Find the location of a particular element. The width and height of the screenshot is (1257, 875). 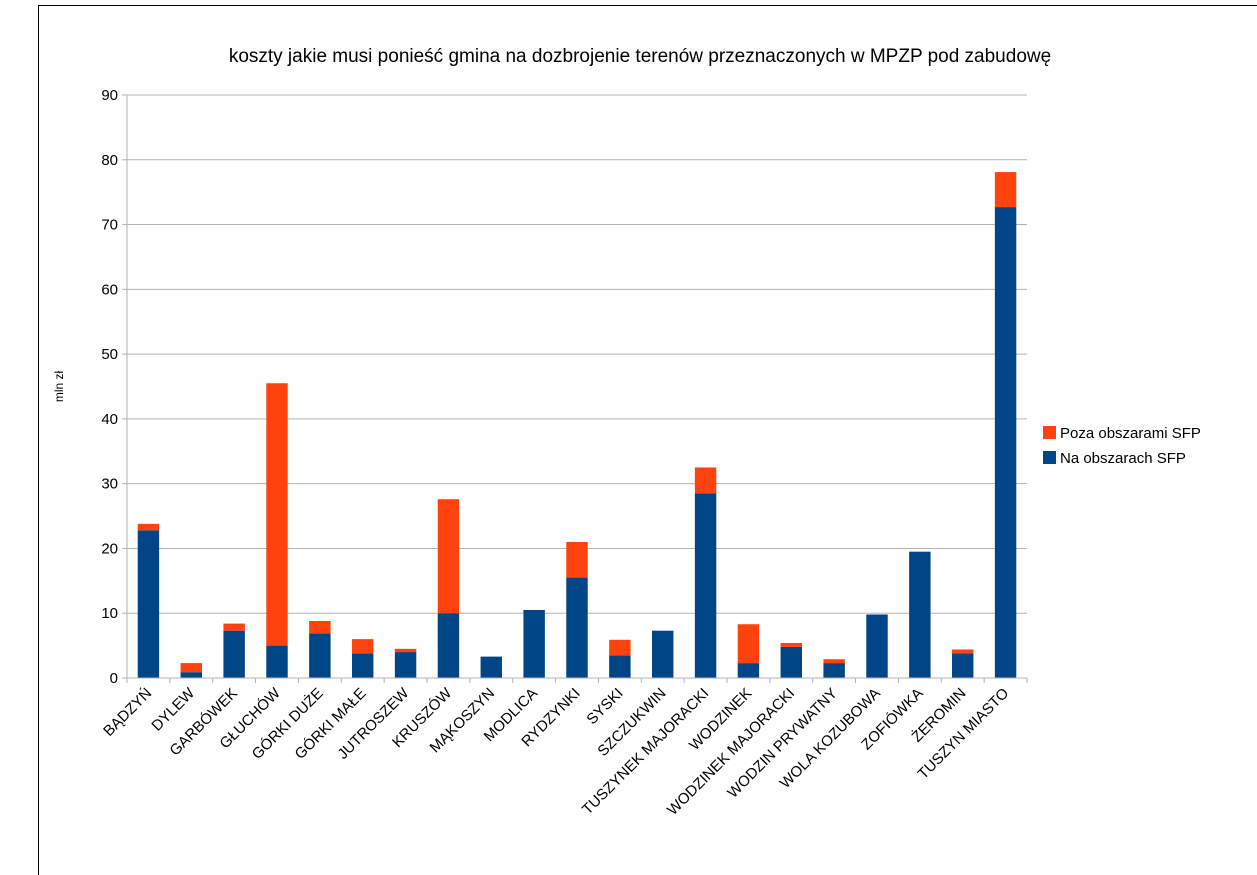

y-tick-label: 10 is located at coordinates (109, 613).